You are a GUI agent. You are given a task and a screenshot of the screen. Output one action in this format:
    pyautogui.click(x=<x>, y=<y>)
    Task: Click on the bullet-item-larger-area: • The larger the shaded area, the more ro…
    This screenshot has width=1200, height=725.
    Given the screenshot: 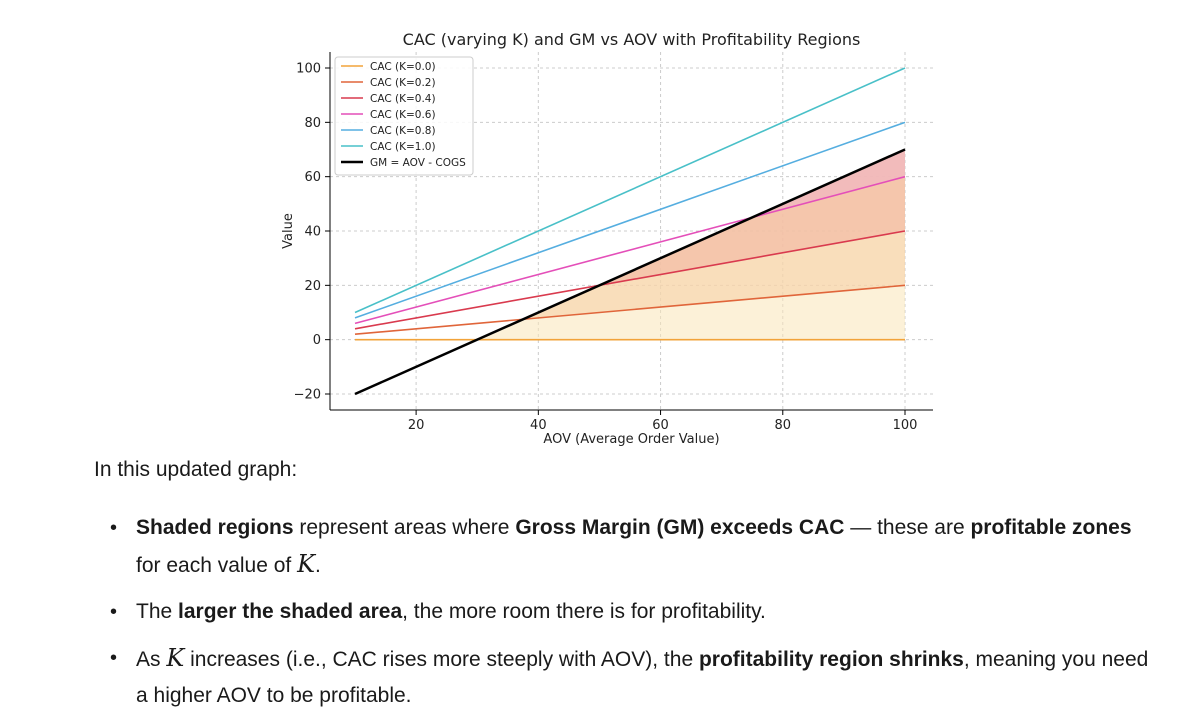 What is the action you would take?
    pyautogui.click(x=624, y=612)
    